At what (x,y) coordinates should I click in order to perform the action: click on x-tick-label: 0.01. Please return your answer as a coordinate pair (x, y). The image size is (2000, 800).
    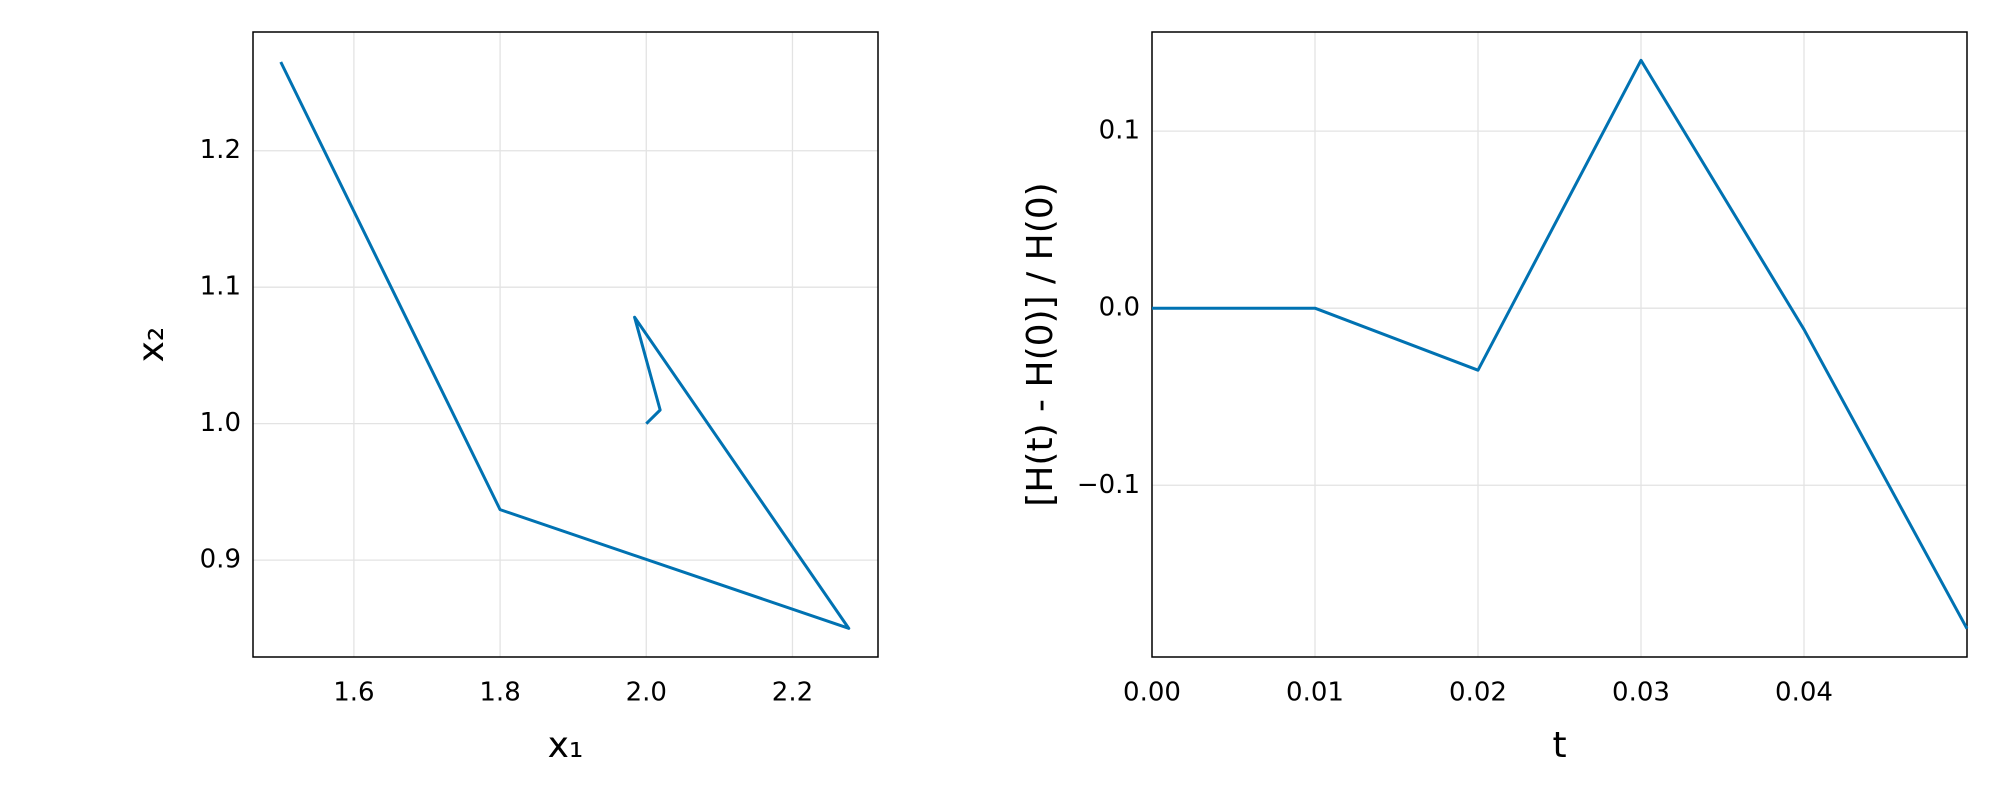
    Looking at the image, I should click on (1315, 693).